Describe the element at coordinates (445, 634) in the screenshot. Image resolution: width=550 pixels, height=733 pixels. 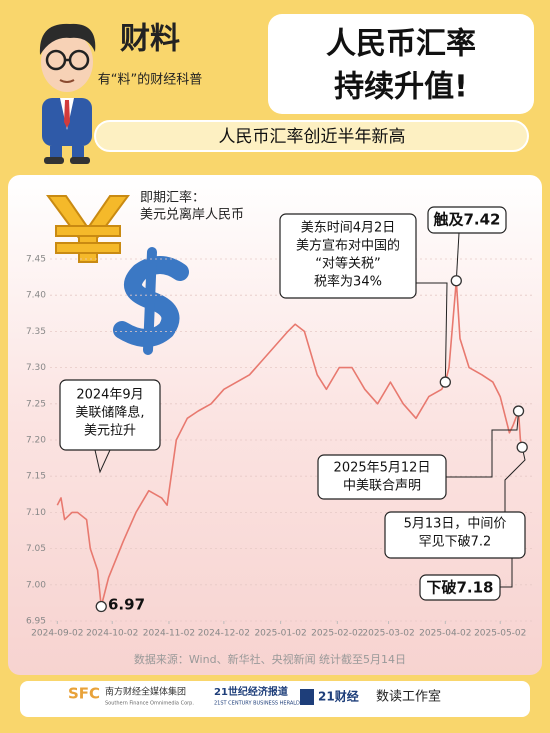
I see `x-tick-label: 2025-04-02` at that location.